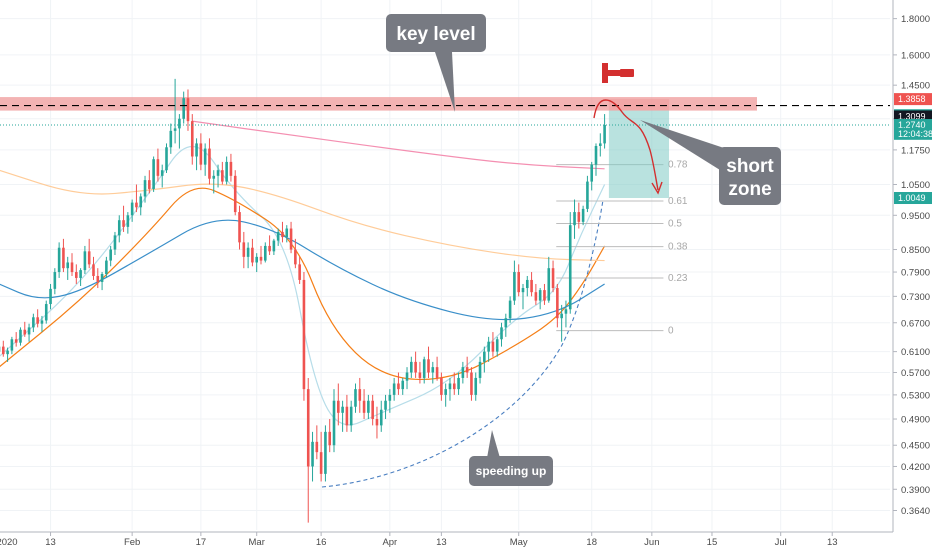 Image resolution: width=932 pixels, height=550 pixels. Describe the element at coordinates (257, 542) in the screenshot. I see `time-tick-label: Mar` at that location.